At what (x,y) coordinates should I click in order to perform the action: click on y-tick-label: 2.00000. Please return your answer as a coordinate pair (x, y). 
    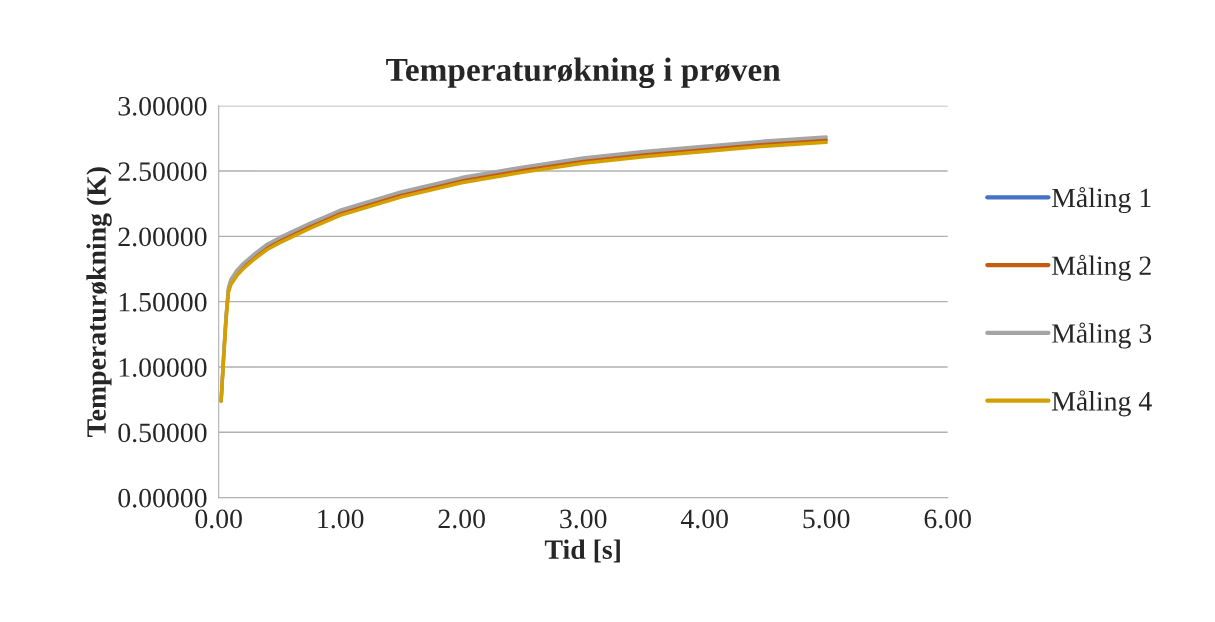
    Looking at the image, I should click on (162, 237).